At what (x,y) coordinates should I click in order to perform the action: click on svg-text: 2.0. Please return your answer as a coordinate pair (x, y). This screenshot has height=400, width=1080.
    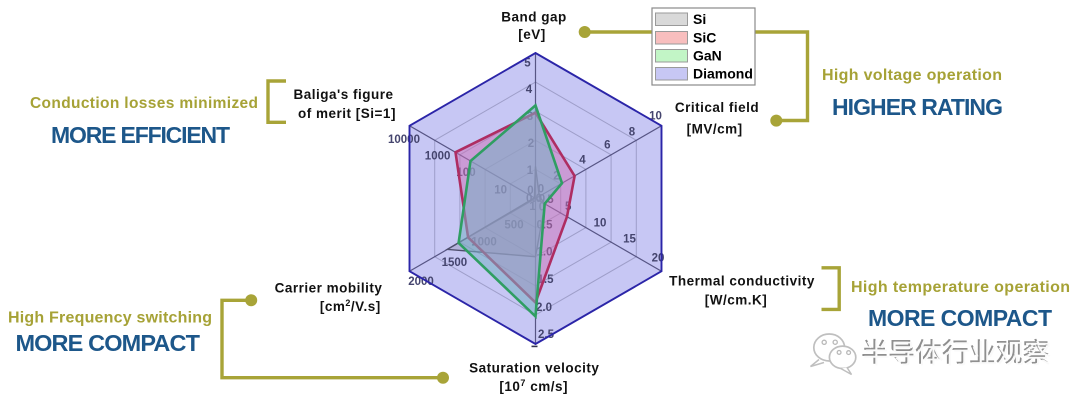
    Looking at the image, I should click on (544, 308).